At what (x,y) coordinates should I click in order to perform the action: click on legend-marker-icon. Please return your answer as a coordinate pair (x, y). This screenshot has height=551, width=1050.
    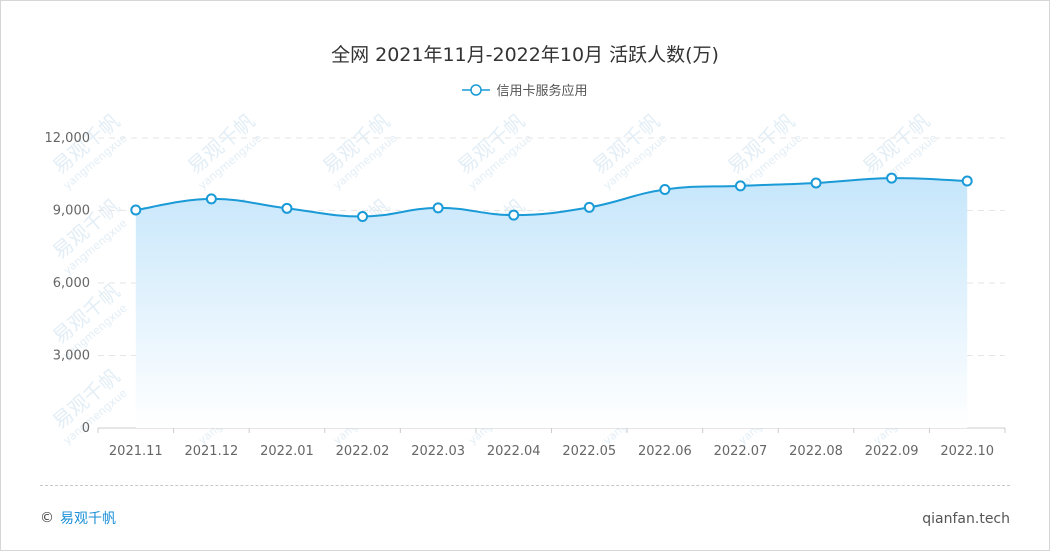
    Looking at the image, I should click on (476, 89).